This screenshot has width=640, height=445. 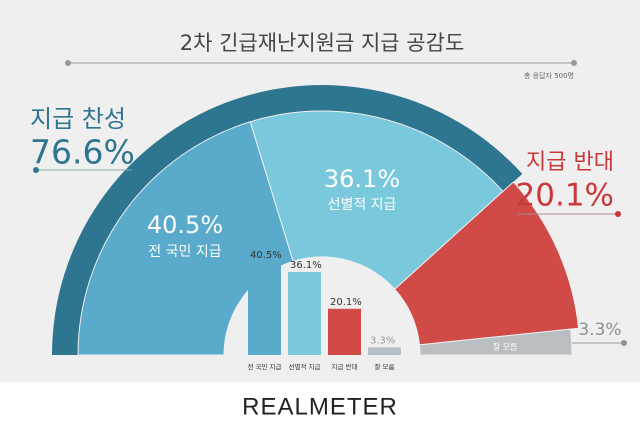 What do you see at coordinates (384, 367) in the screenshot?
I see `bar-category-label: 잘 모름` at bounding box center [384, 367].